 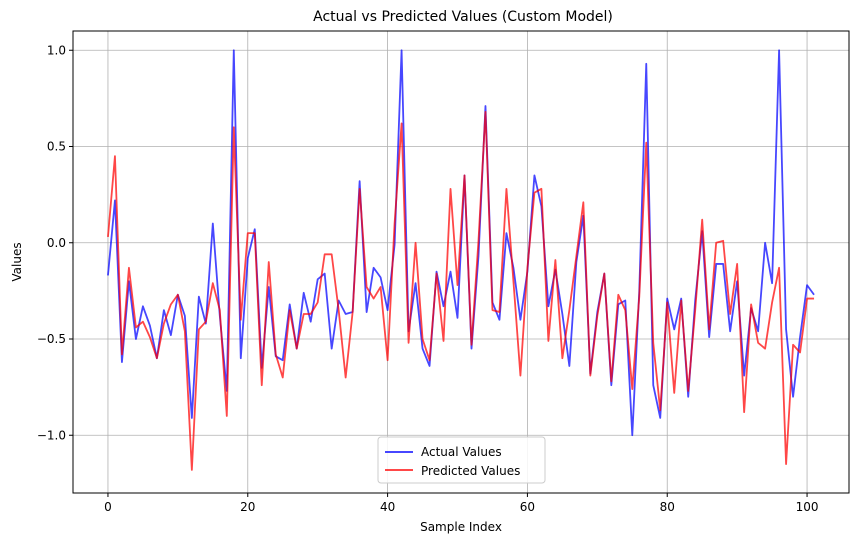 What do you see at coordinates (56, 50) in the screenshot?
I see `y-tick-label: 1.0` at bounding box center [56, 50].